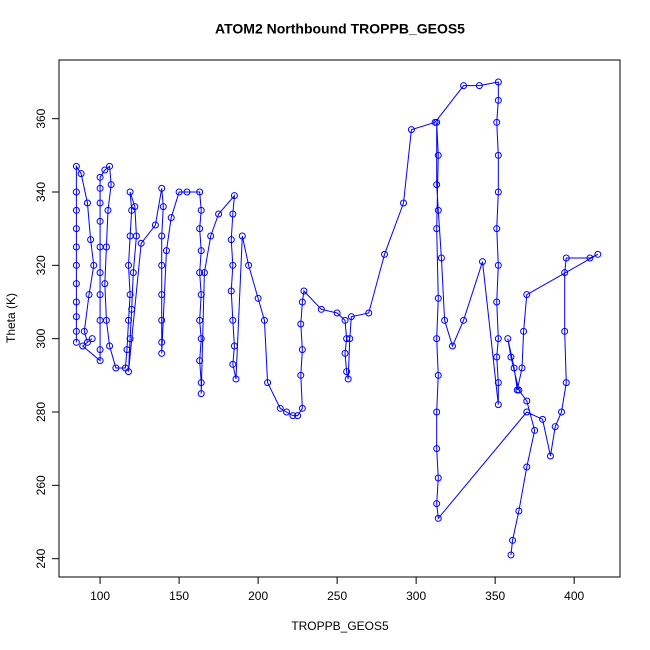 The width and height of the screenshot is (650, 650). Describe the element at coordinates (574, 596) in the screenshot. I see `x-tick-label: 400` at that location.